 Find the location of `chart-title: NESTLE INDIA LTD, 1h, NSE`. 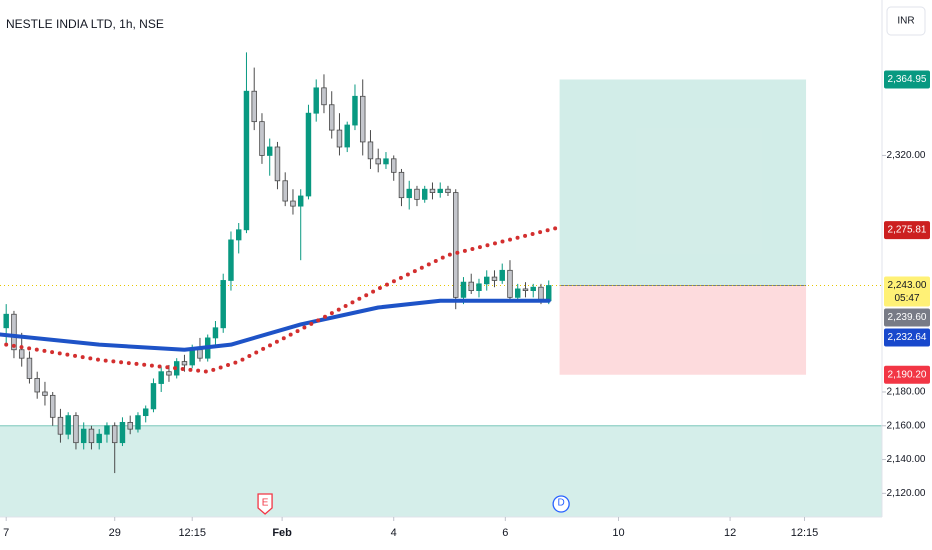

chart-title: NESTLE INDIA LTD, 1h, NSE is located at coordinates (85, 24).